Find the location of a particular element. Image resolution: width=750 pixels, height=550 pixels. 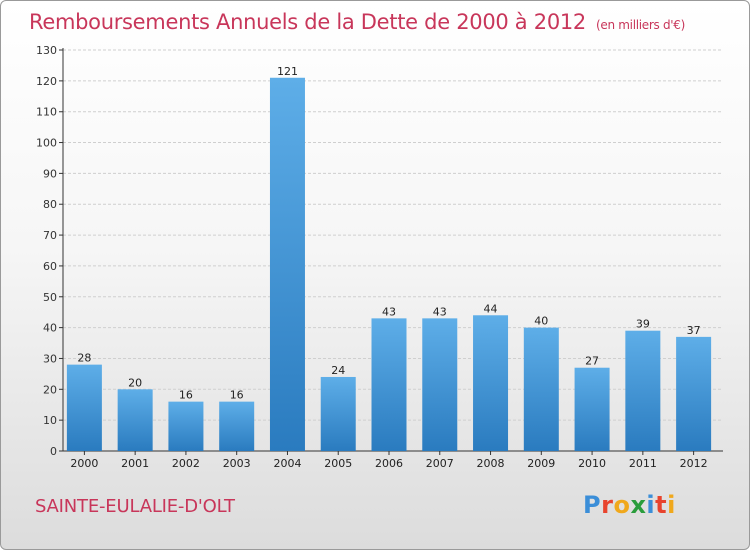

bar-value-label: 20 is located at coordinates (135, 382).